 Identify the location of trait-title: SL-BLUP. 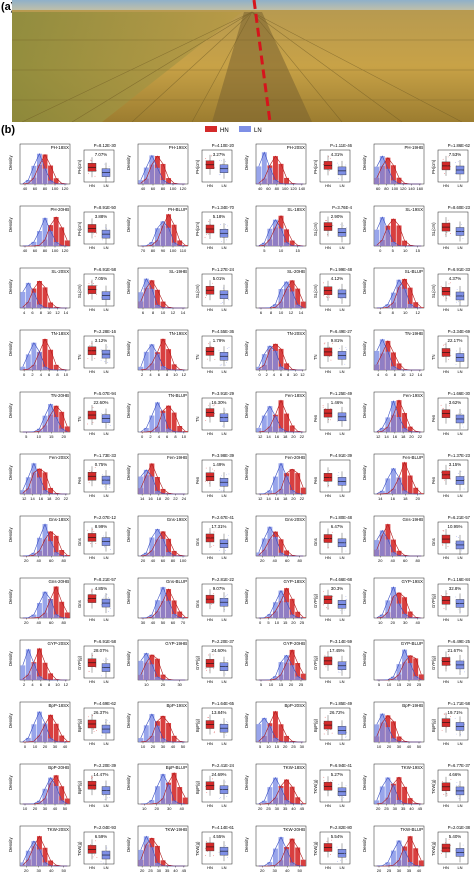
(414, 271).